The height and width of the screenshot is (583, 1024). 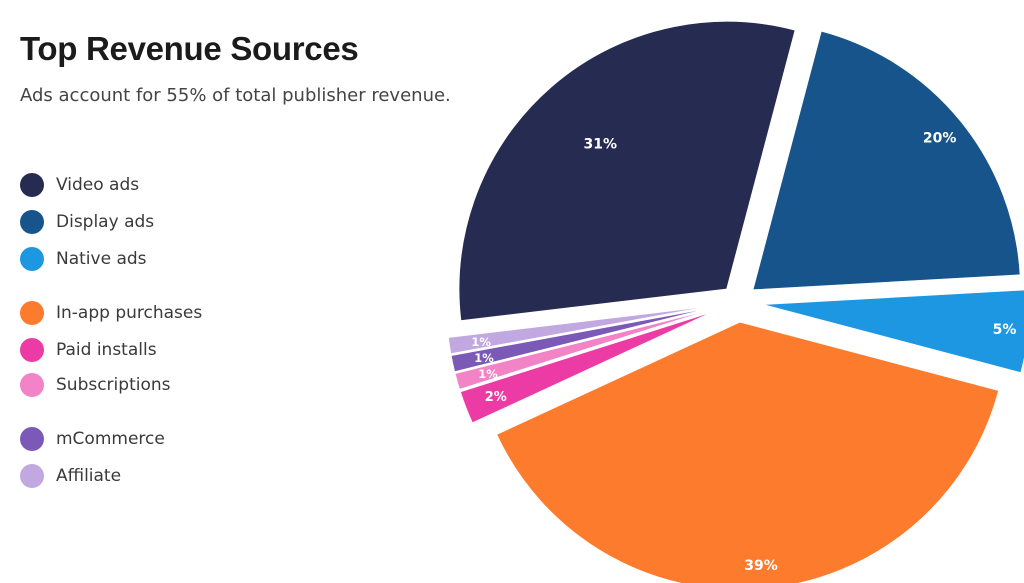 What do you see at coordinates (89, 476) in the screenshot?
I see `legend-label-affiliate: Affiliate` at bounding box center [89, 476].